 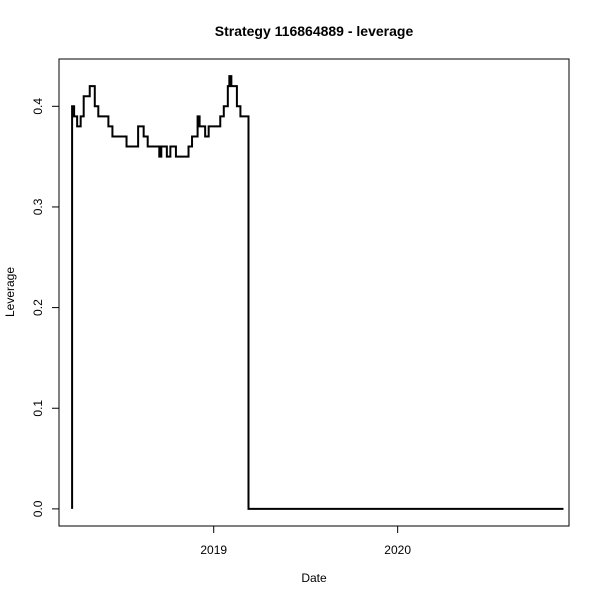 What do you see at coordinates (38, 206) in the screenshot?
I see `y-tick-label: 0.3` at bounding box center [38, 206].